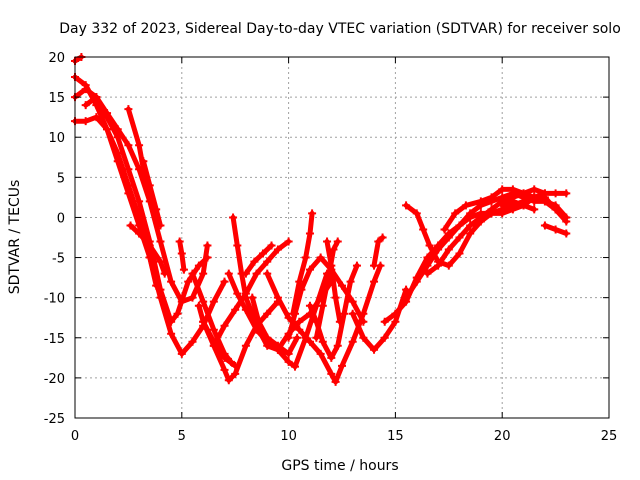 The width and height of the screenshot is (640, 480). I want to click on x-tick-label: 15, so click(395, 436).